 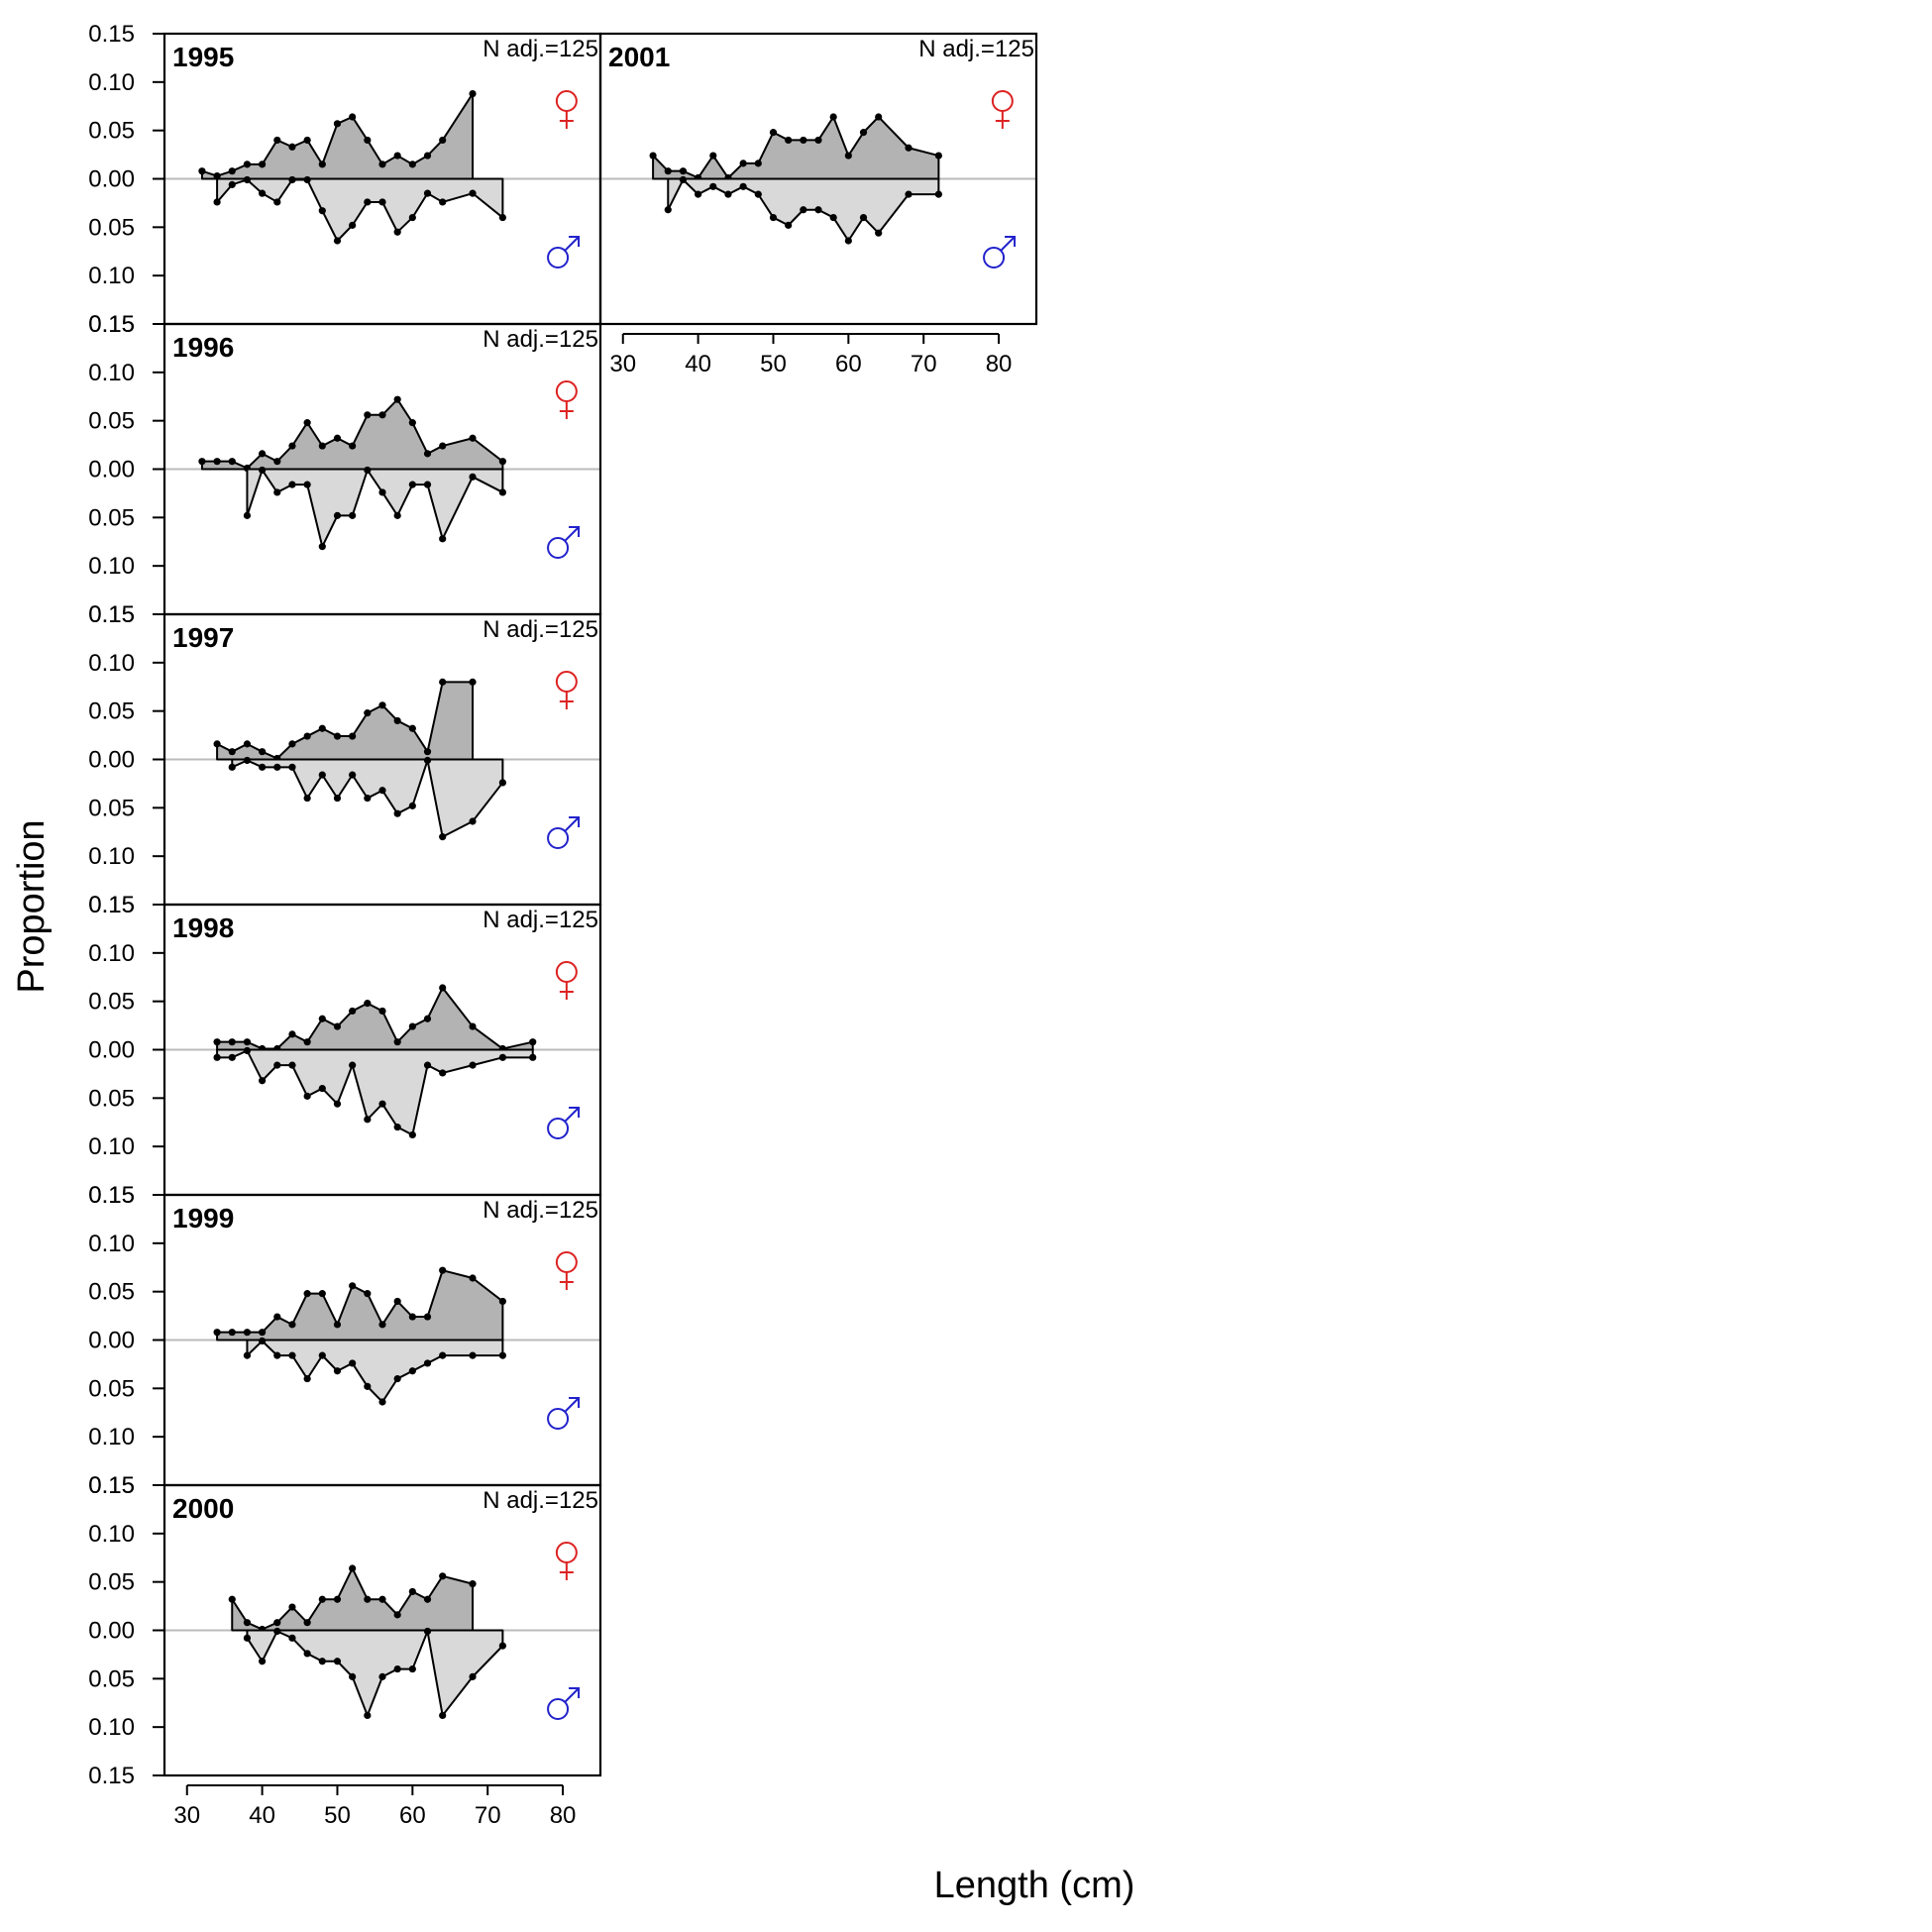 What do you see at coordinates (112, 132) in the screenshot?
I see `y-tick-label: 0.05` at bounding box center [112, 132].